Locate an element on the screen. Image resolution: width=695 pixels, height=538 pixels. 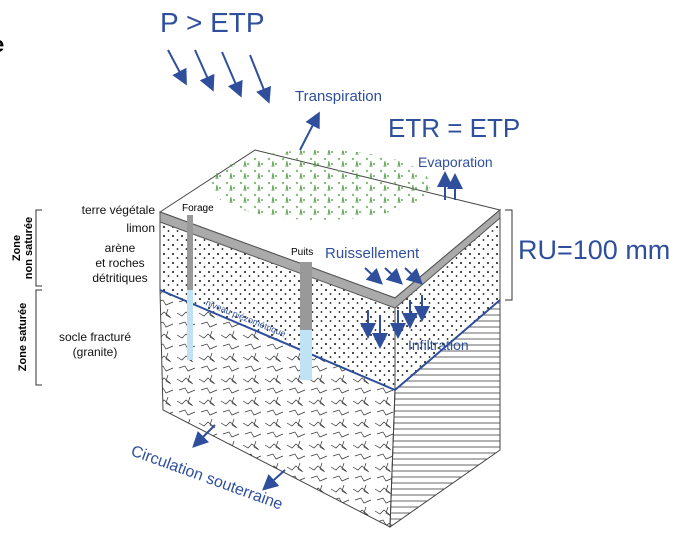
layer-label: et roches is located at coordinates (119, 263).